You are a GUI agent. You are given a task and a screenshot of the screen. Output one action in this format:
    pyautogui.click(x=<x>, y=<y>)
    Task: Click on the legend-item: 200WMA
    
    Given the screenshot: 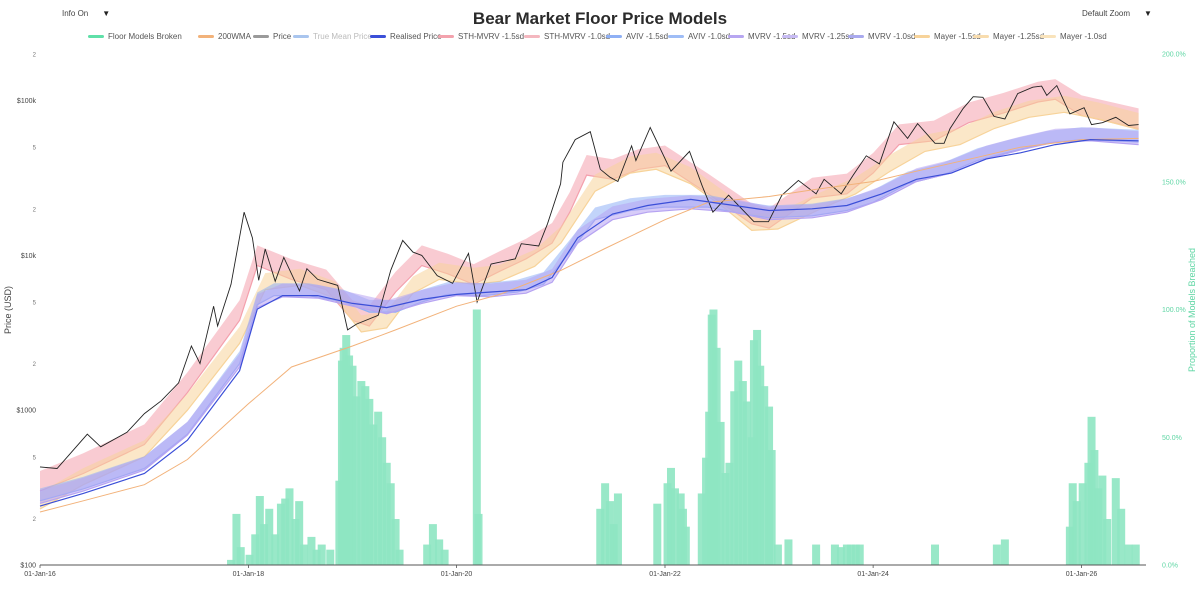 What is the action you would take?
    pyautogui.click(x=224, y=36)
    